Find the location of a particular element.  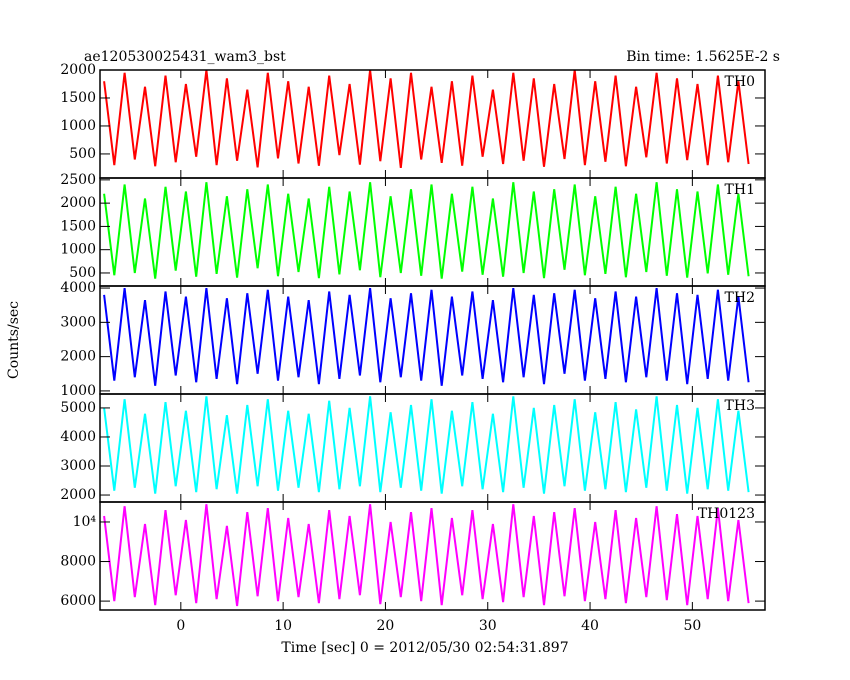

series-label: TH2 is located at coordinates (740, 298).